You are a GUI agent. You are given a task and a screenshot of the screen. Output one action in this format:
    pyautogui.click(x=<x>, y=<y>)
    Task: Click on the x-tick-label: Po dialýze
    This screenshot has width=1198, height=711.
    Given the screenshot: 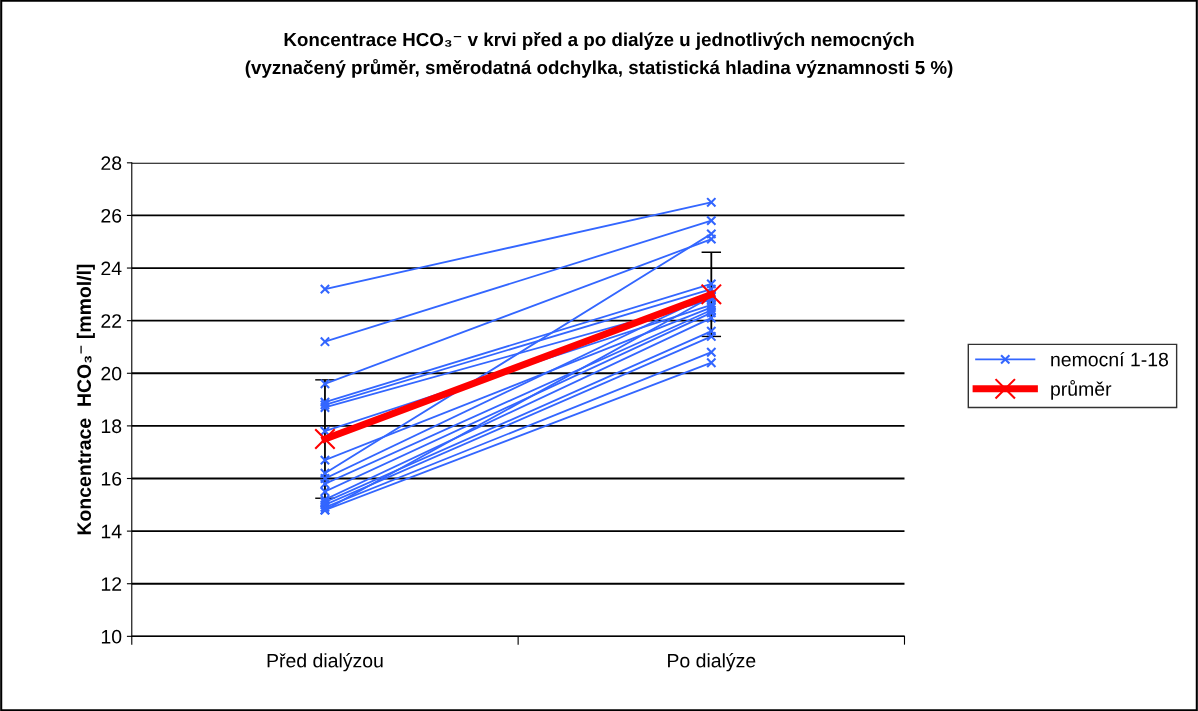 What is the action you would take?
    pyautogui.click(x=712, y=662)
    